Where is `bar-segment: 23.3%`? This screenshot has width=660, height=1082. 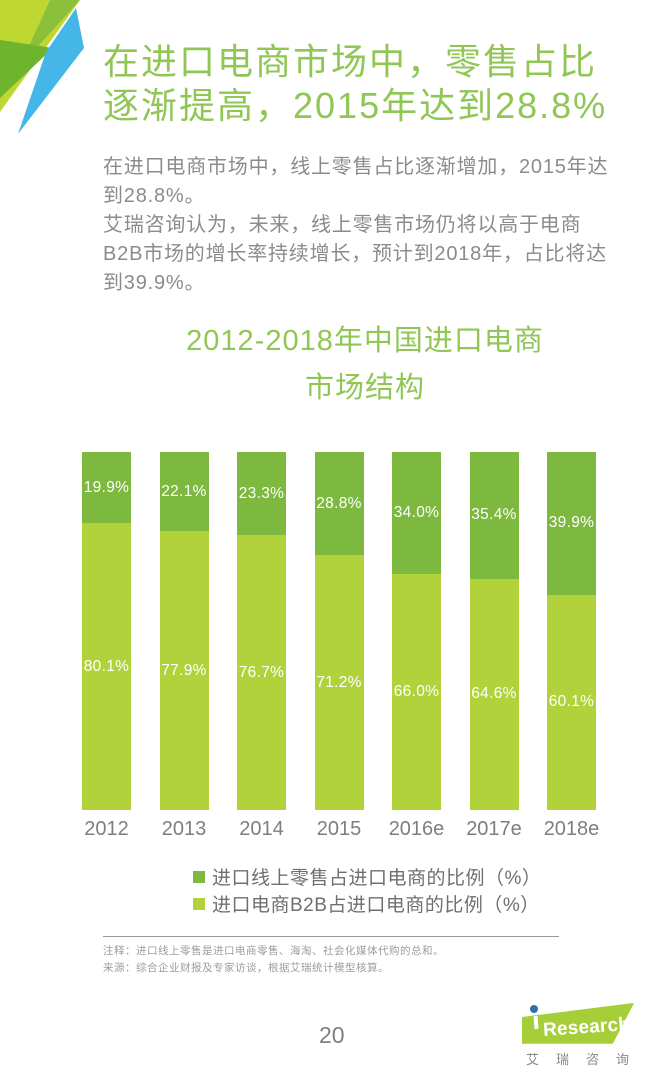 bar-segment: 23.3% is located at coordinates (261, 494).